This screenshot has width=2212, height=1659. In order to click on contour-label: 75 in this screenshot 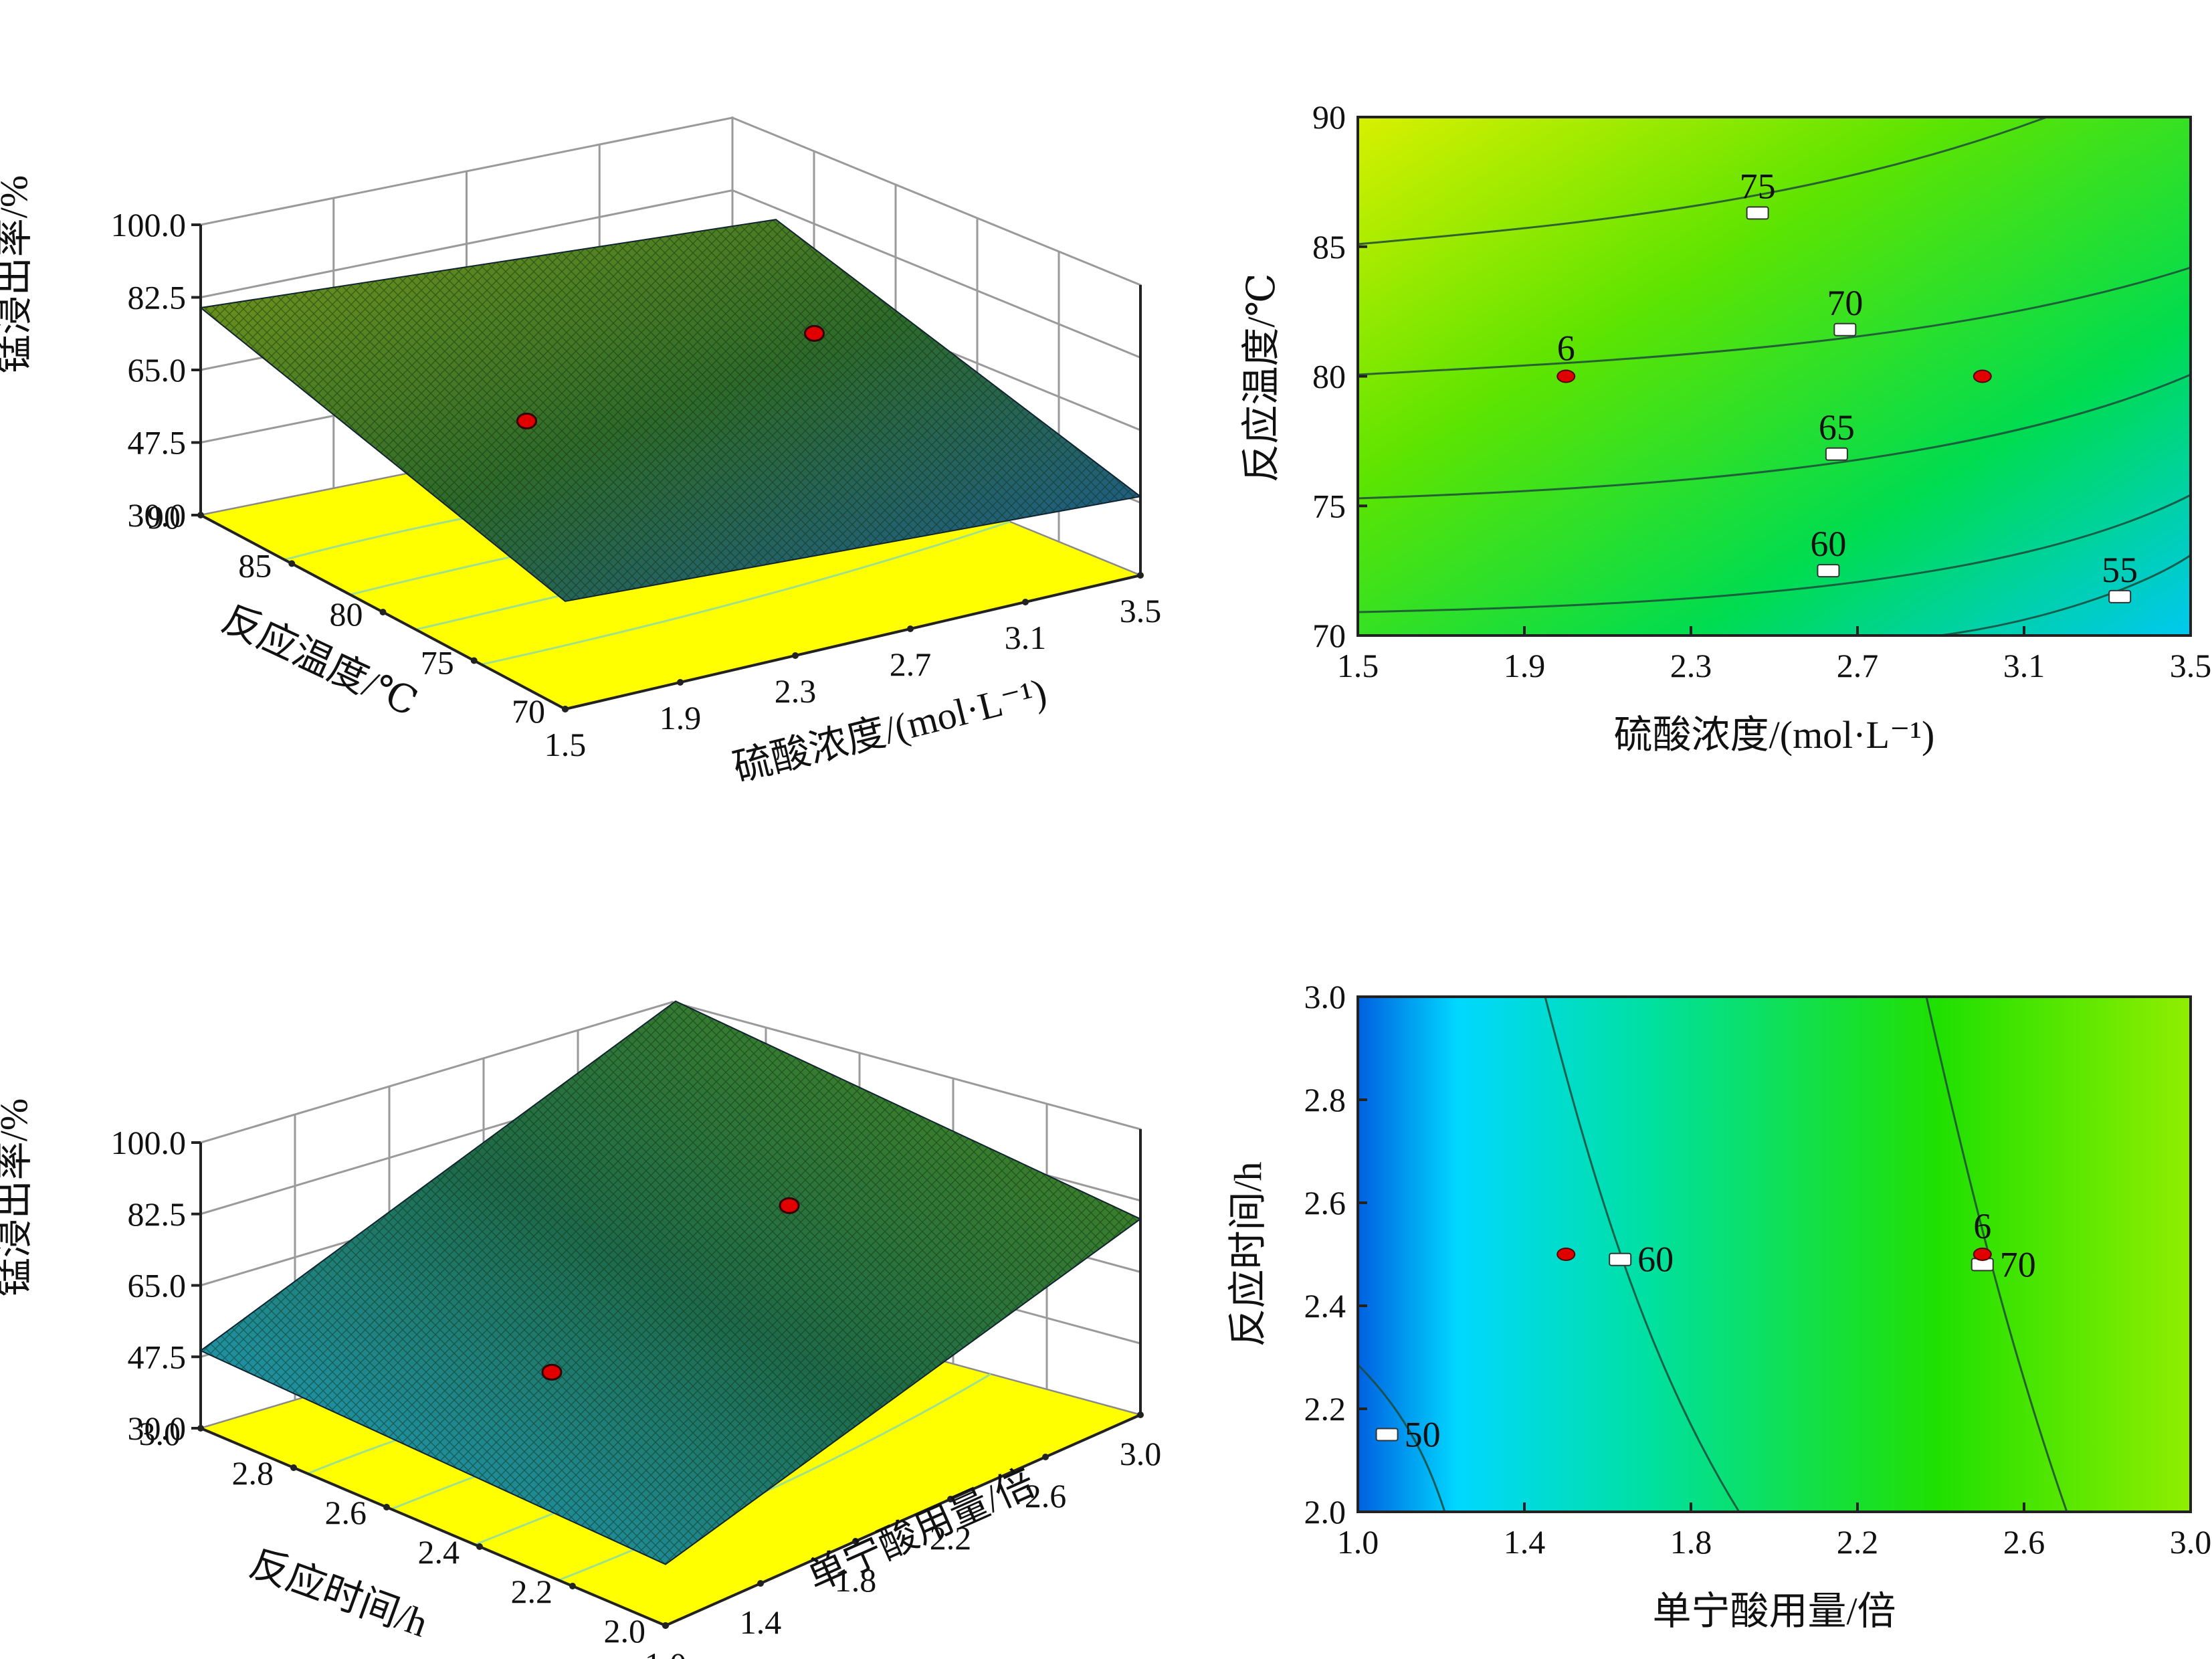, I will do `click(1758, 186)`.